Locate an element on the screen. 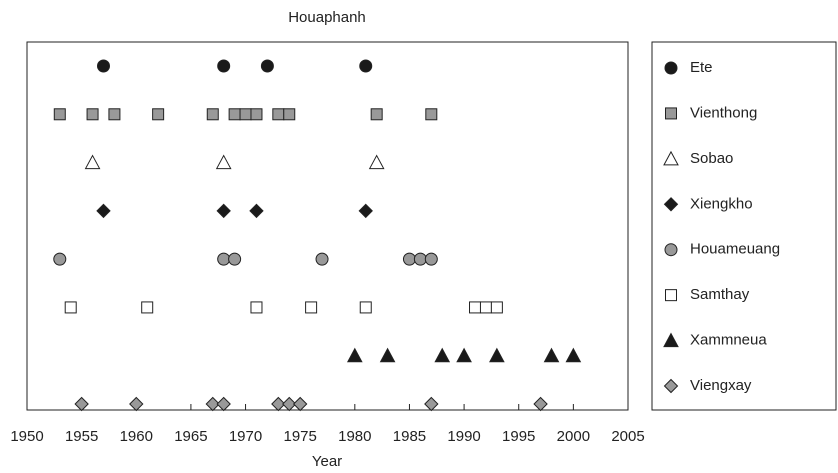  x-tick-label: 1975 is located at coordinates (299, 436).